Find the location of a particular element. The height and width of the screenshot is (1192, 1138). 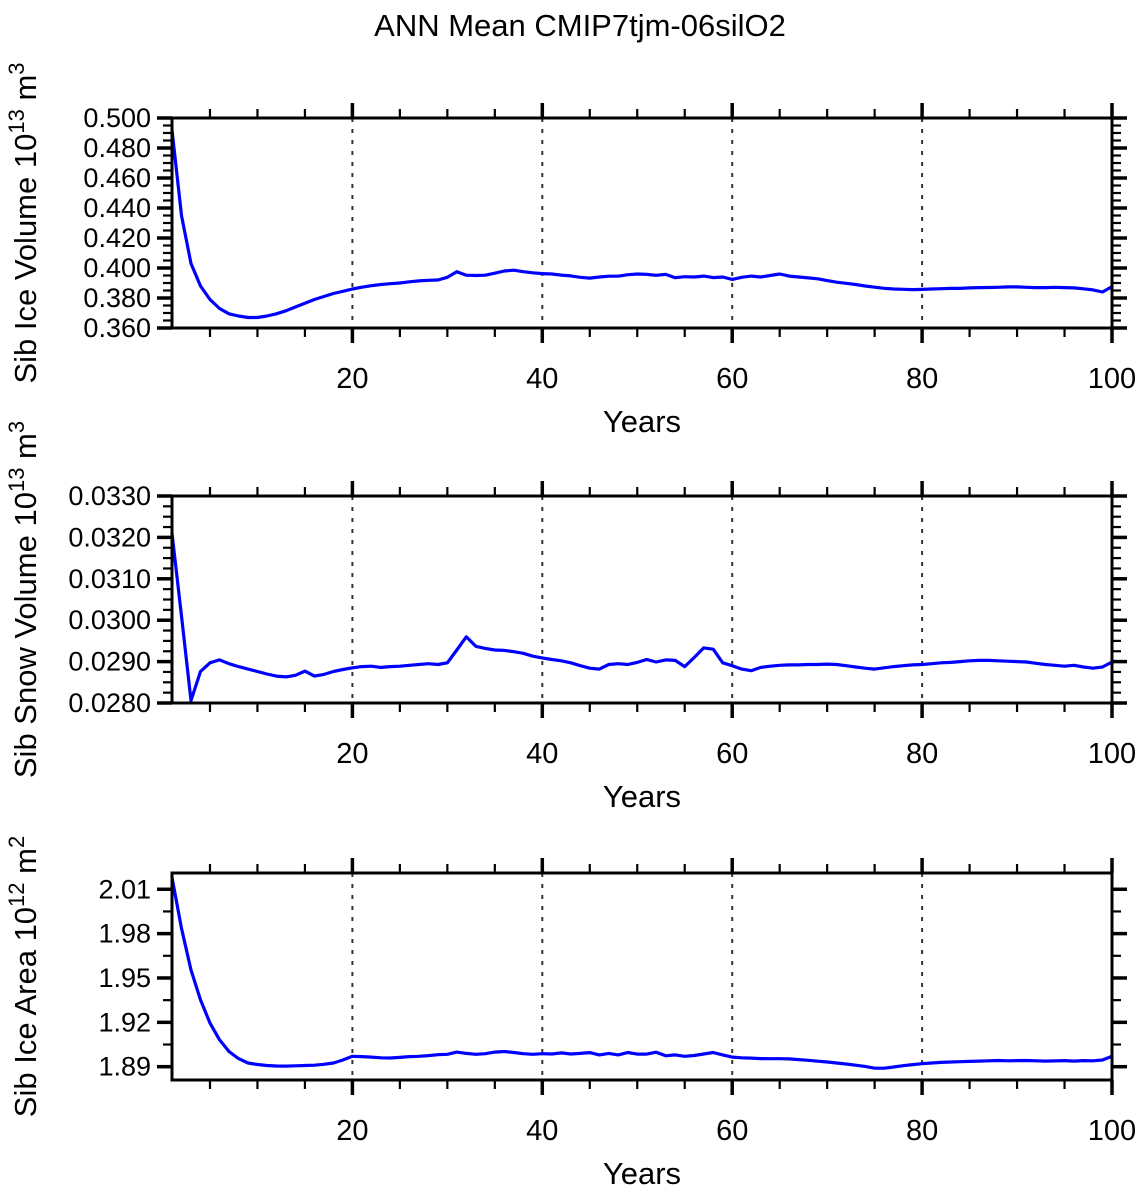

y-tick-label: 0.440 is located at coordinates (117, 208).